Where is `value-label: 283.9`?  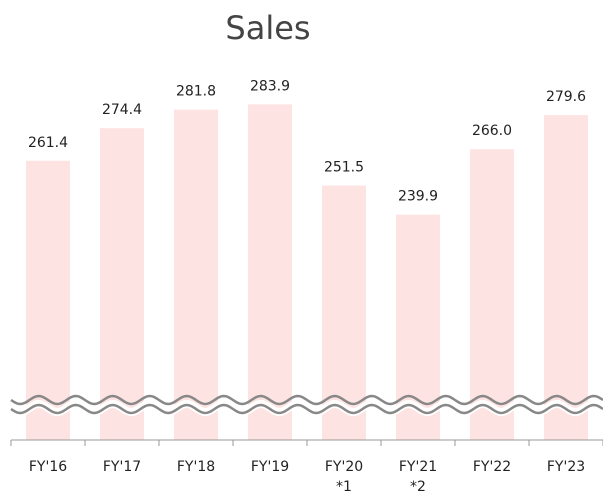 value-label: 283.9 is located at coordinates (270, 86).